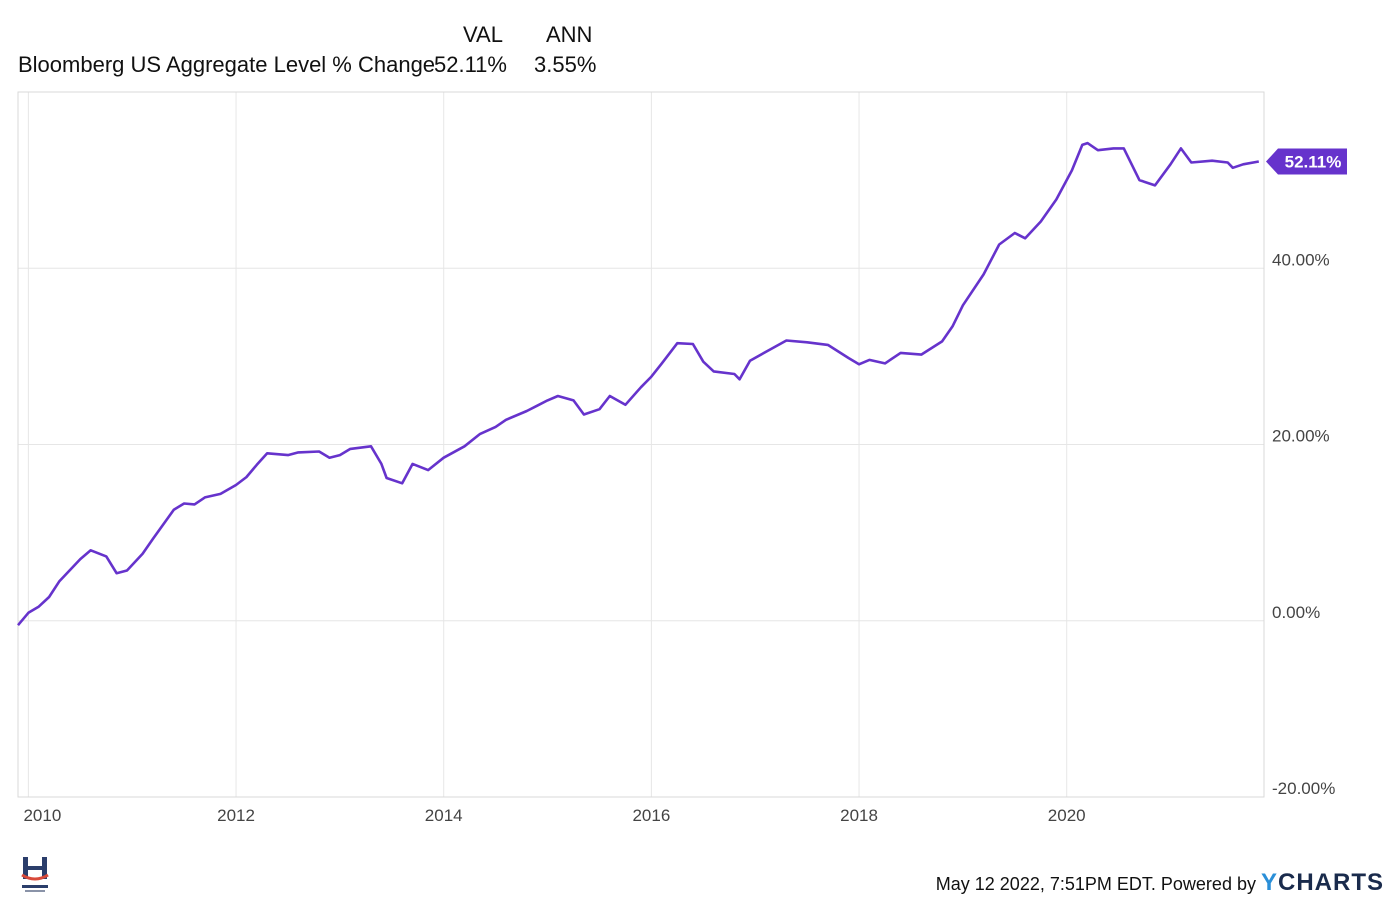 The height and width of the screenshot is (907, 1400). What do you see at coordinates (651, 815) in the screenshot?
I see `x-tick-label: 2016` at bounding box center [651, 815].